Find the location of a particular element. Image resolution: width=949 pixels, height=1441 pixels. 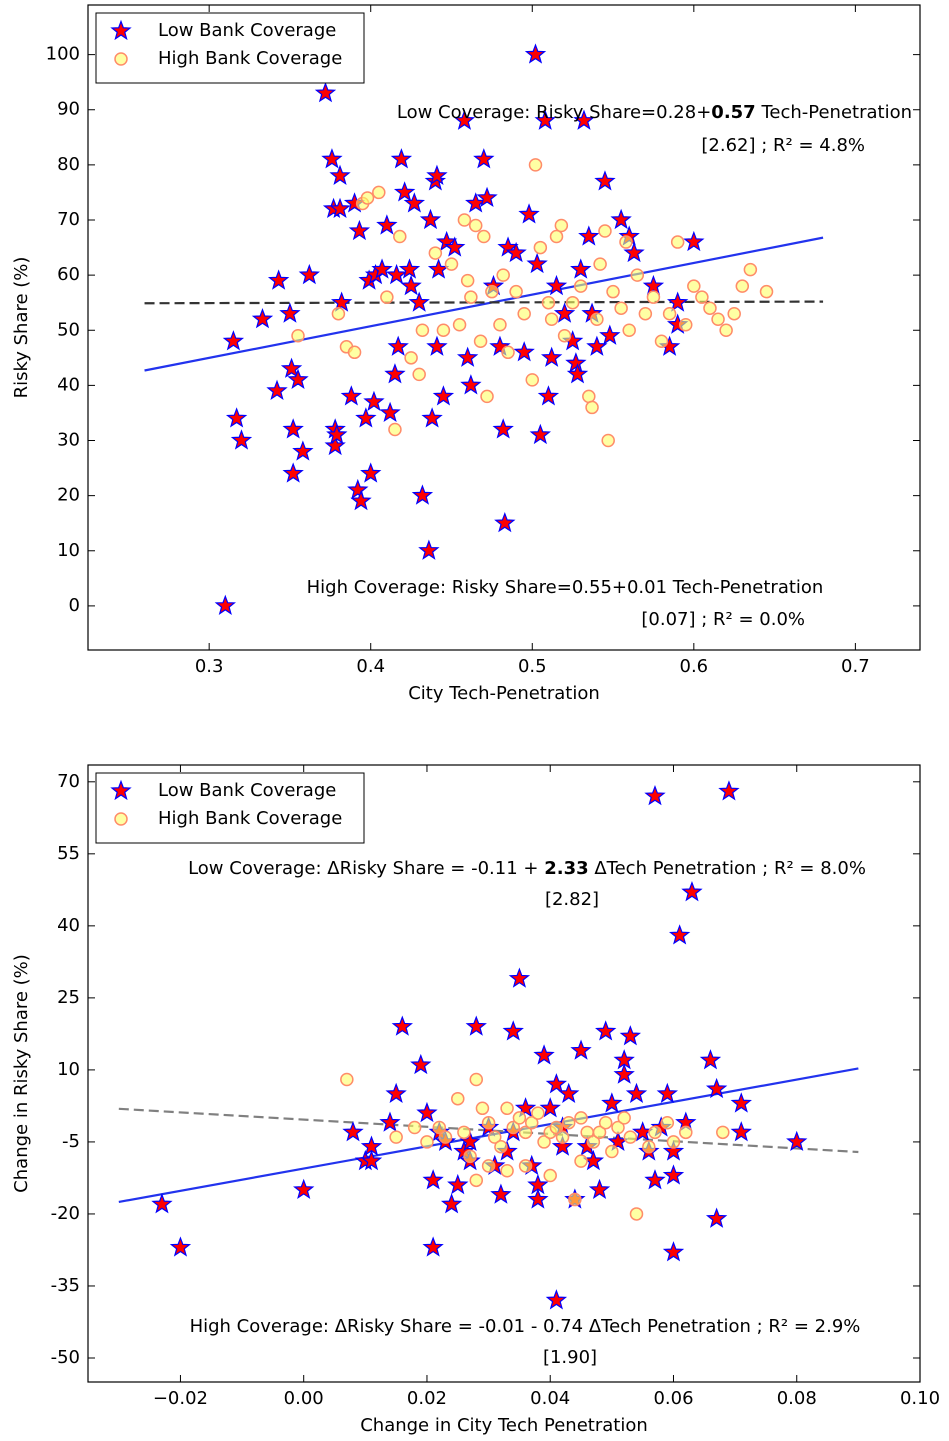

y-tick-label: 80 is located at coordinates (68, 164).